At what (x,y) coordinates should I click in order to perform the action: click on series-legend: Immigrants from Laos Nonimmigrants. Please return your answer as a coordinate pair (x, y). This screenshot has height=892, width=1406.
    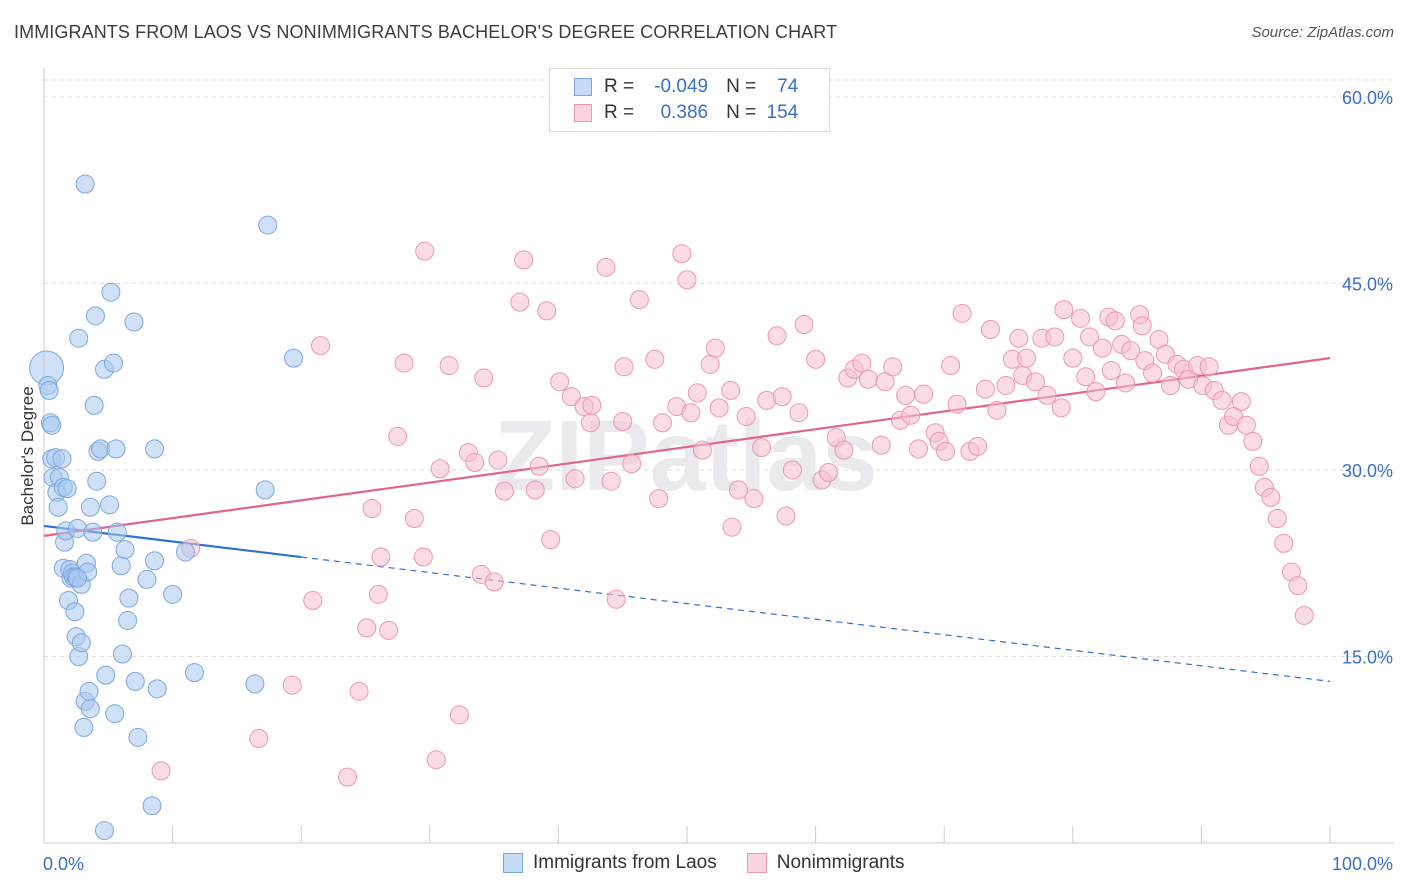
    Looking at the image, I should click on (719, 863).